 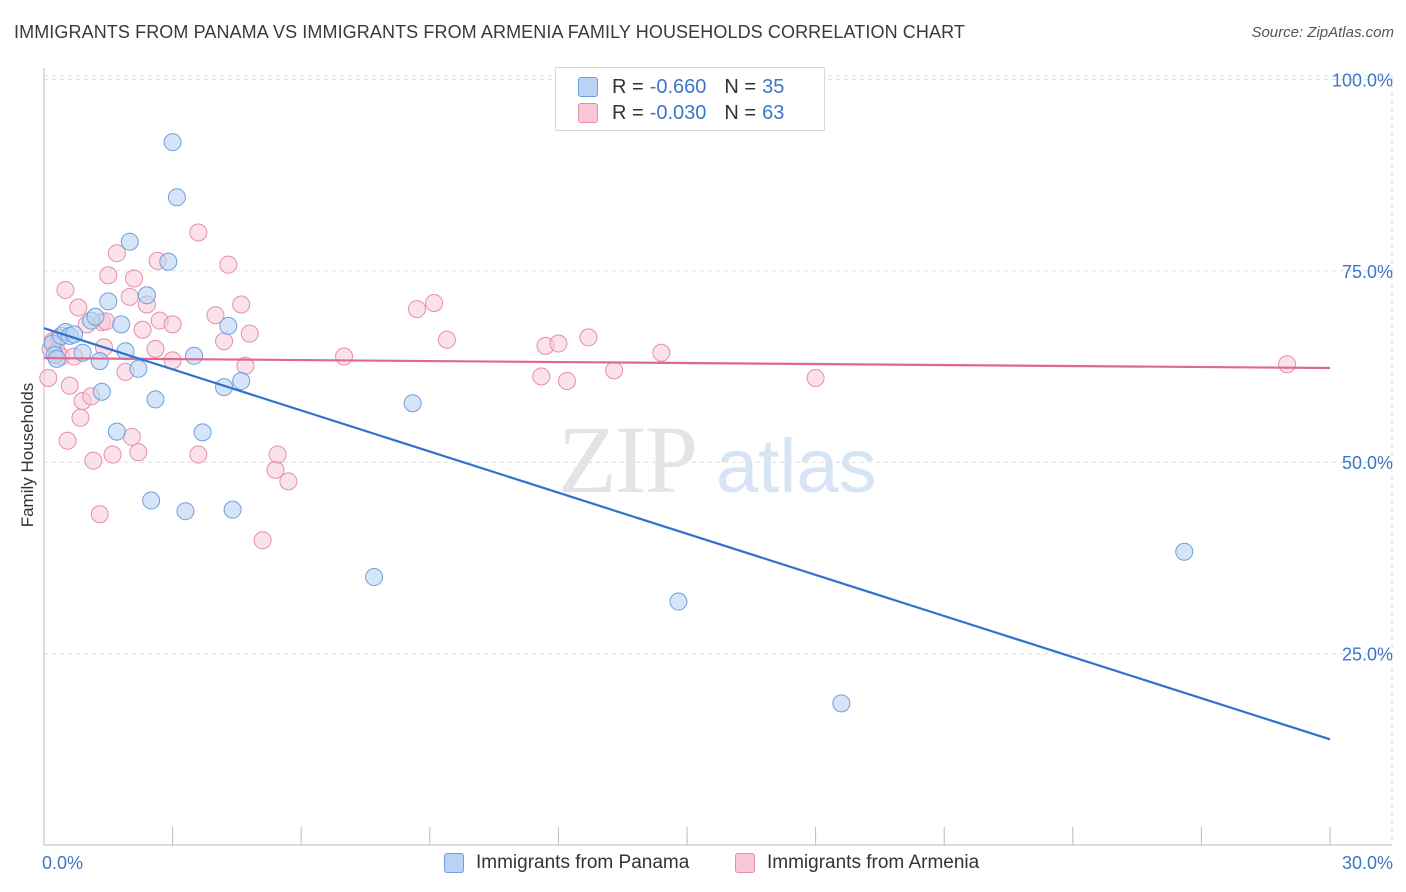 I want to click on x-tick-label: 0.0%, so click(x=62, y=863).